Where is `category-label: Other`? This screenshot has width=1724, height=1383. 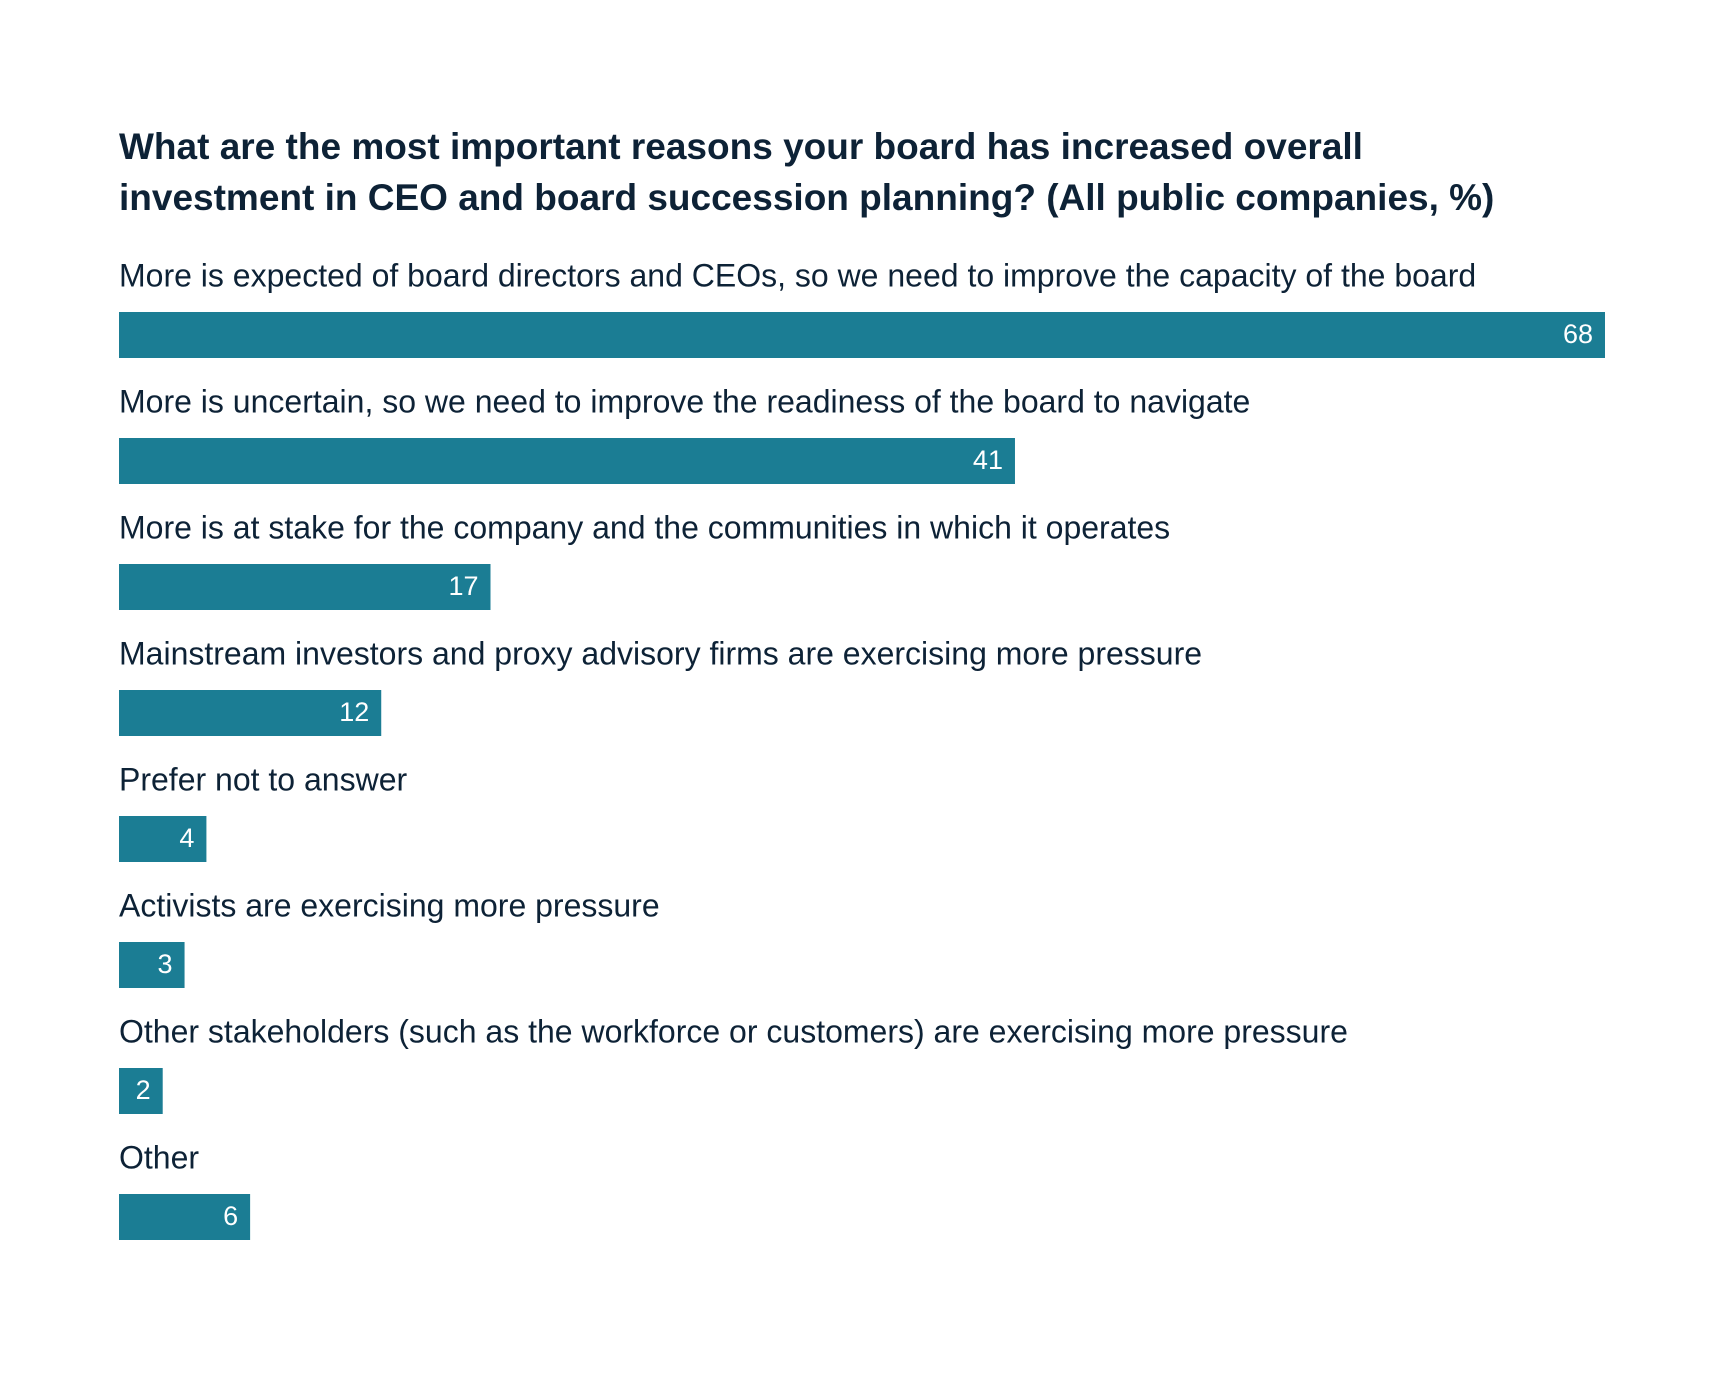
category-label: Other is located at coordinates (159, 1157).